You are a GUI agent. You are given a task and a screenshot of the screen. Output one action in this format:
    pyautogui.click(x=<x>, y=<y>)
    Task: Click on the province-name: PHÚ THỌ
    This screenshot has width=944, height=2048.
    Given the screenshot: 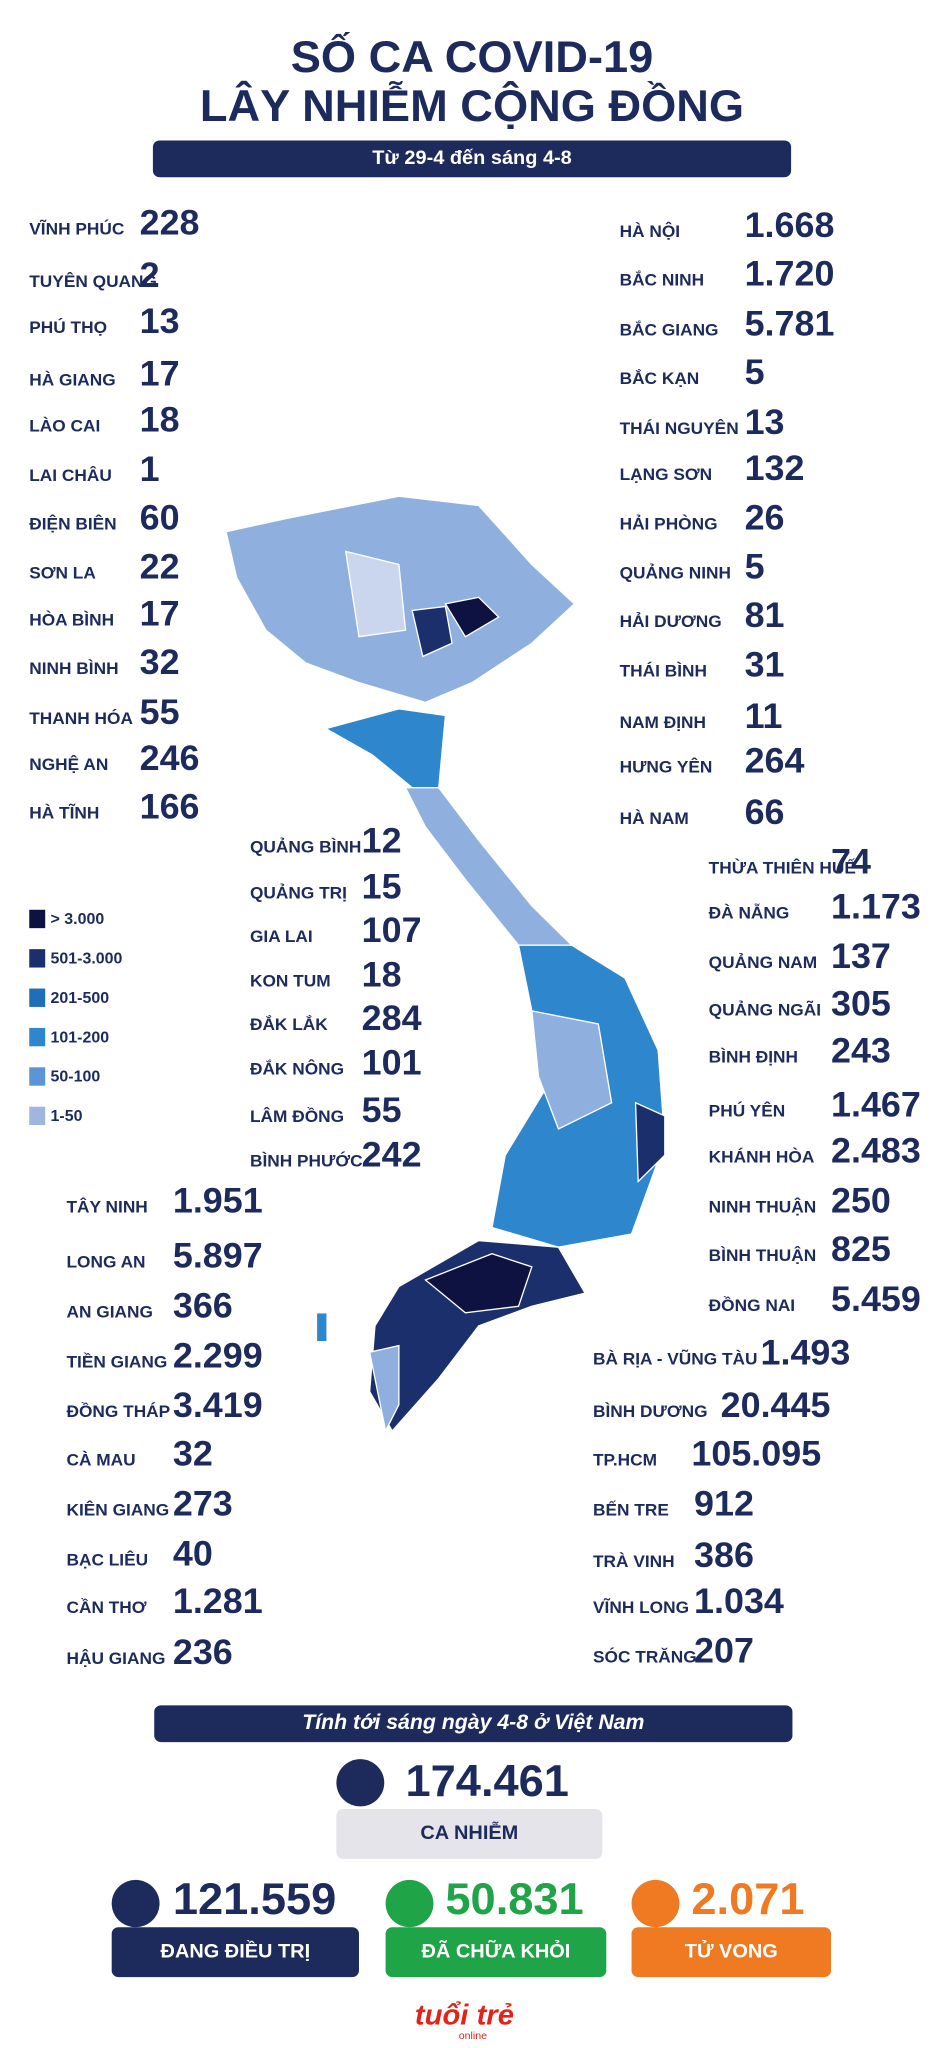 What is the action you would take?
    pyautogui.click(x=68, y=327)
    